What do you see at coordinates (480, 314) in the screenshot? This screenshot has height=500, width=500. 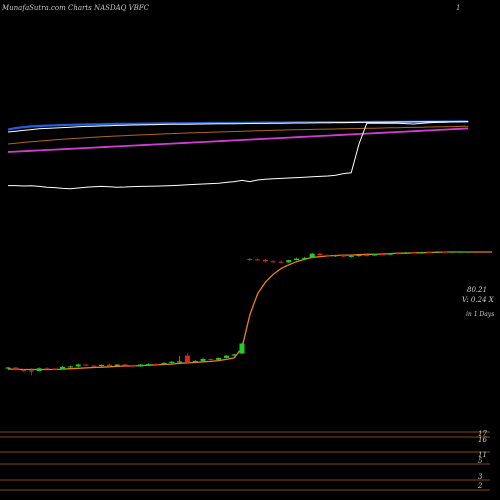 I see `period-label: in 1 Days` at bounding box center [480, 314].